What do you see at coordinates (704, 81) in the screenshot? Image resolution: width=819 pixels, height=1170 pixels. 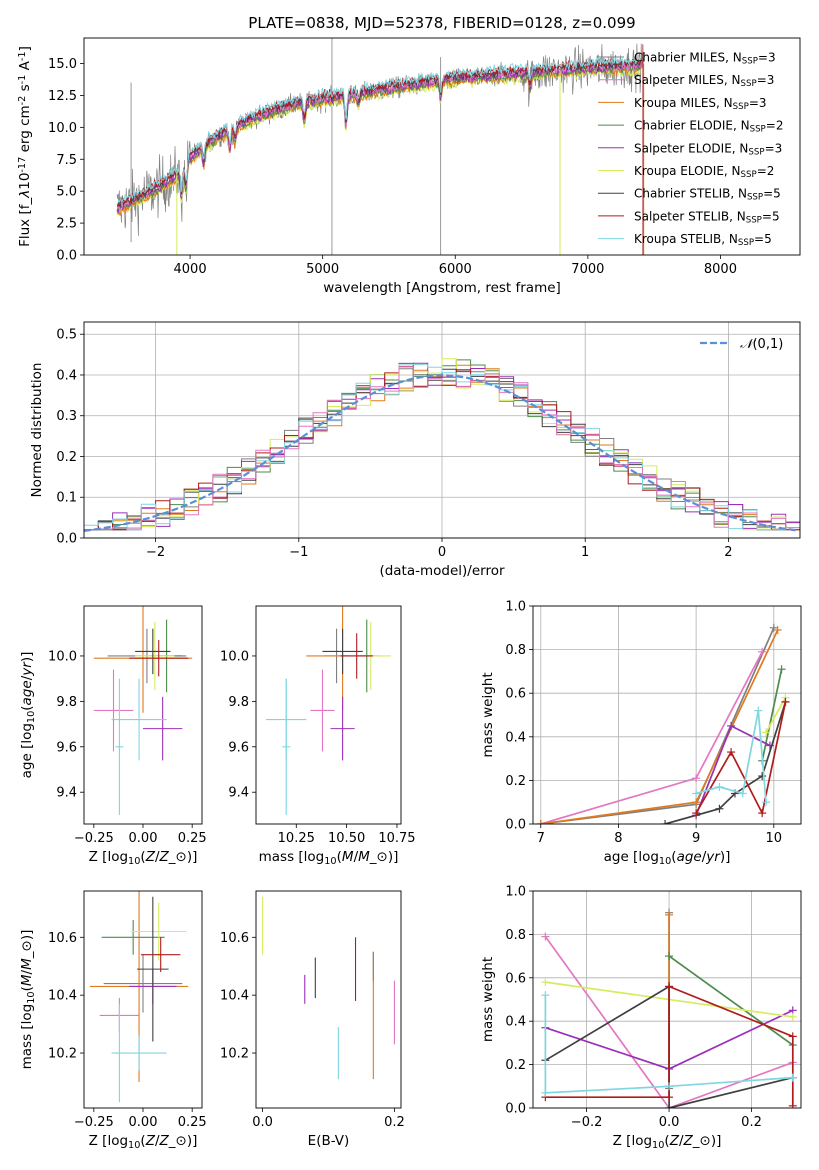 I see `legend-label-salpeter_miles: Salpeter MILES, NSSP=3` at bounding box center [704, 81].